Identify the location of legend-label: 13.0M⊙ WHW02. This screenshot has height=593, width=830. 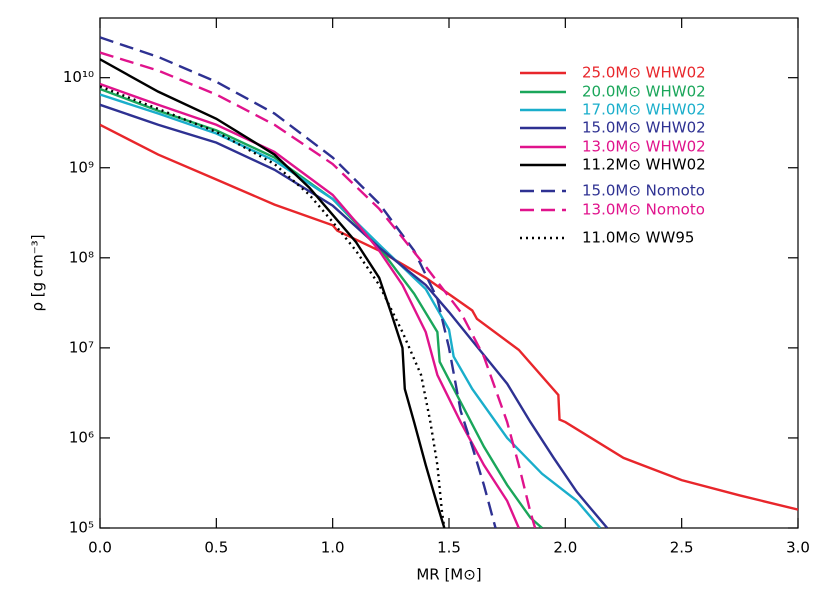
(644, 147).